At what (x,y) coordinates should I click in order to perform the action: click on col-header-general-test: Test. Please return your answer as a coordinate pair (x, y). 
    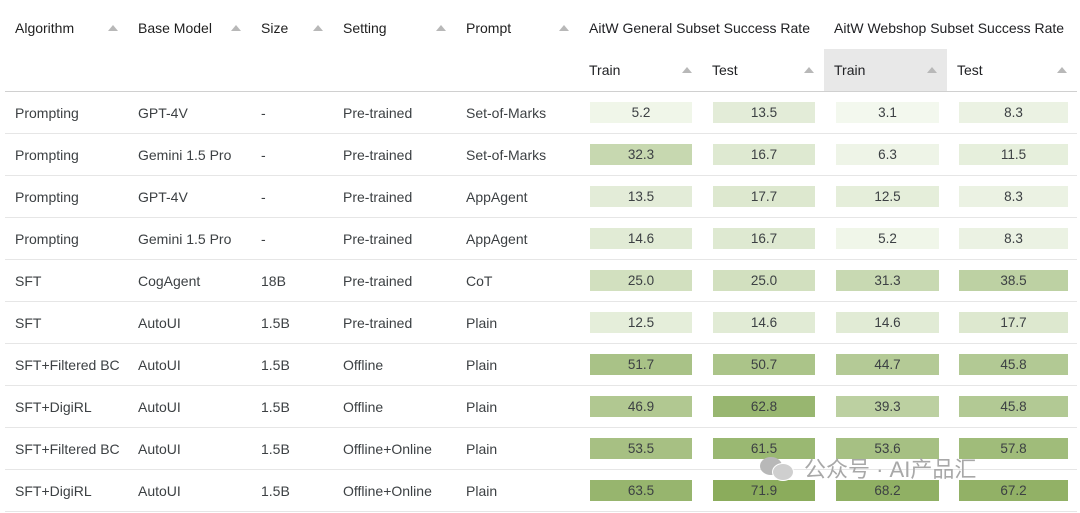
    Looking at the image, I should click on (763, 70).